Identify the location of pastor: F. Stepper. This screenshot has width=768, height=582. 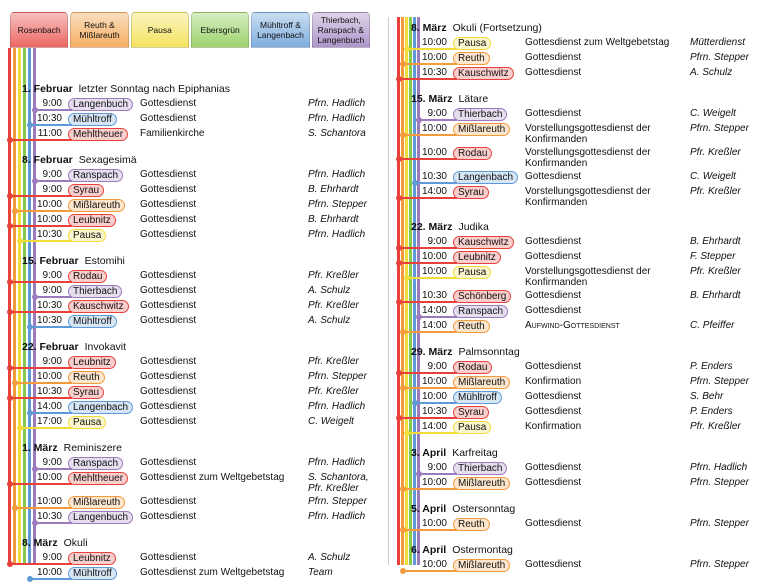
(713, 256).